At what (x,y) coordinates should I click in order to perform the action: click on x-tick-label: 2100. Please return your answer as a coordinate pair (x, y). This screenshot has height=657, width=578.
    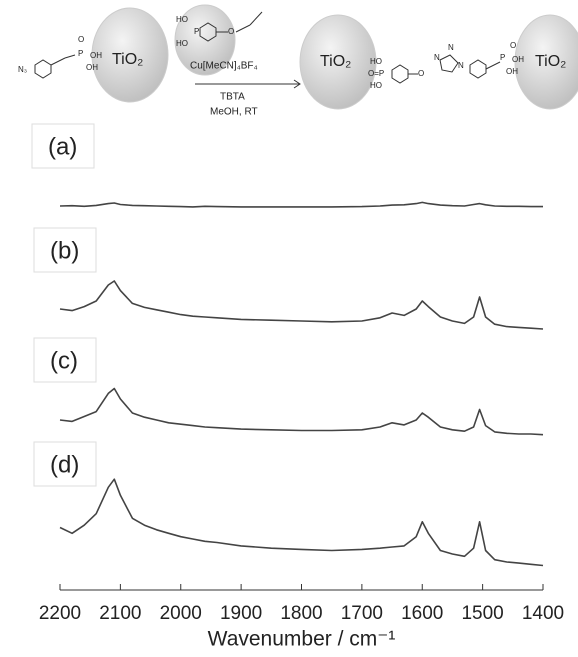
    Looking at the image, I should click on (120, 613).